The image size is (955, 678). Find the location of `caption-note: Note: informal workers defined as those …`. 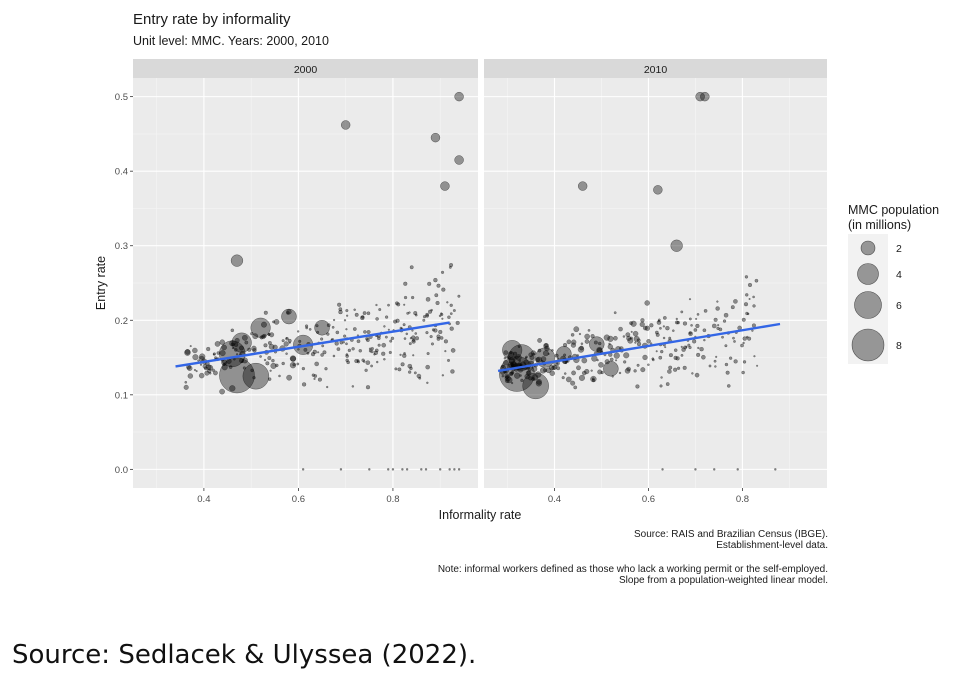

caption-note: Note: informal workers defined as those … is located at coordinates (632, 569).